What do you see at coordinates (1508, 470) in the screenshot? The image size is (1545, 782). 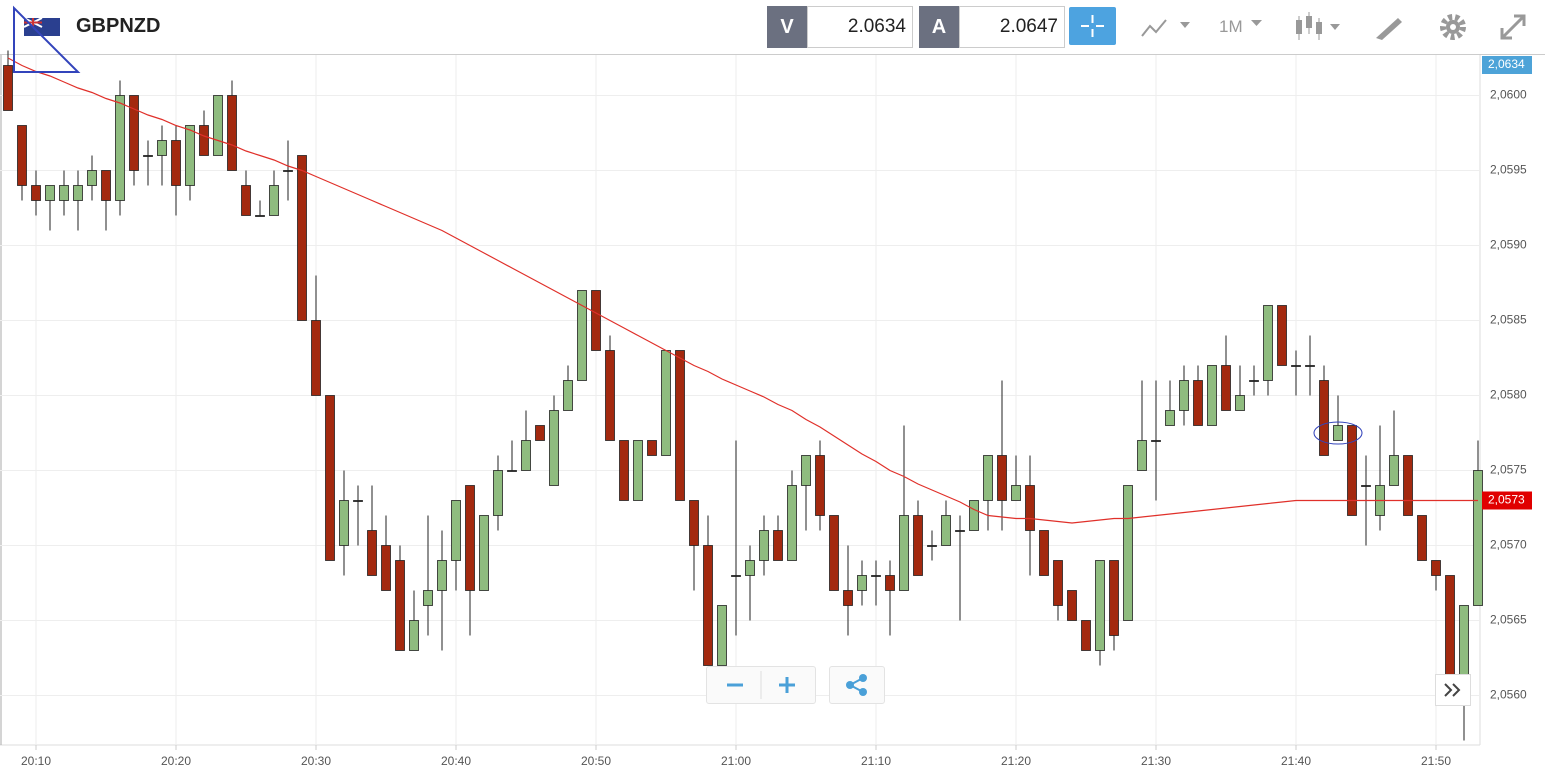 I see `y-tick-label: 2,0575` at bounding box center [1508, 470].